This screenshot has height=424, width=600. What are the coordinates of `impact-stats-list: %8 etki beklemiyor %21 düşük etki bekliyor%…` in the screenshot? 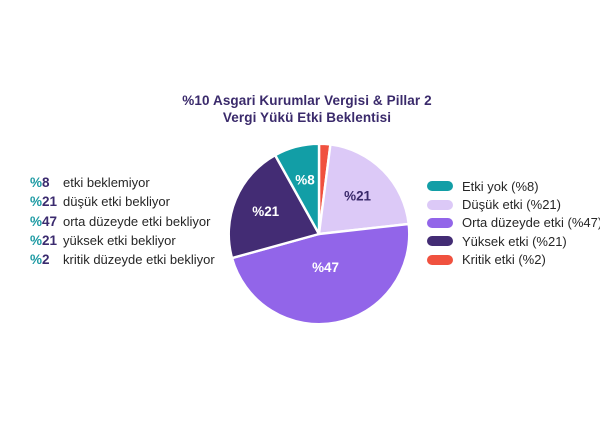 It's located at (122, 221).